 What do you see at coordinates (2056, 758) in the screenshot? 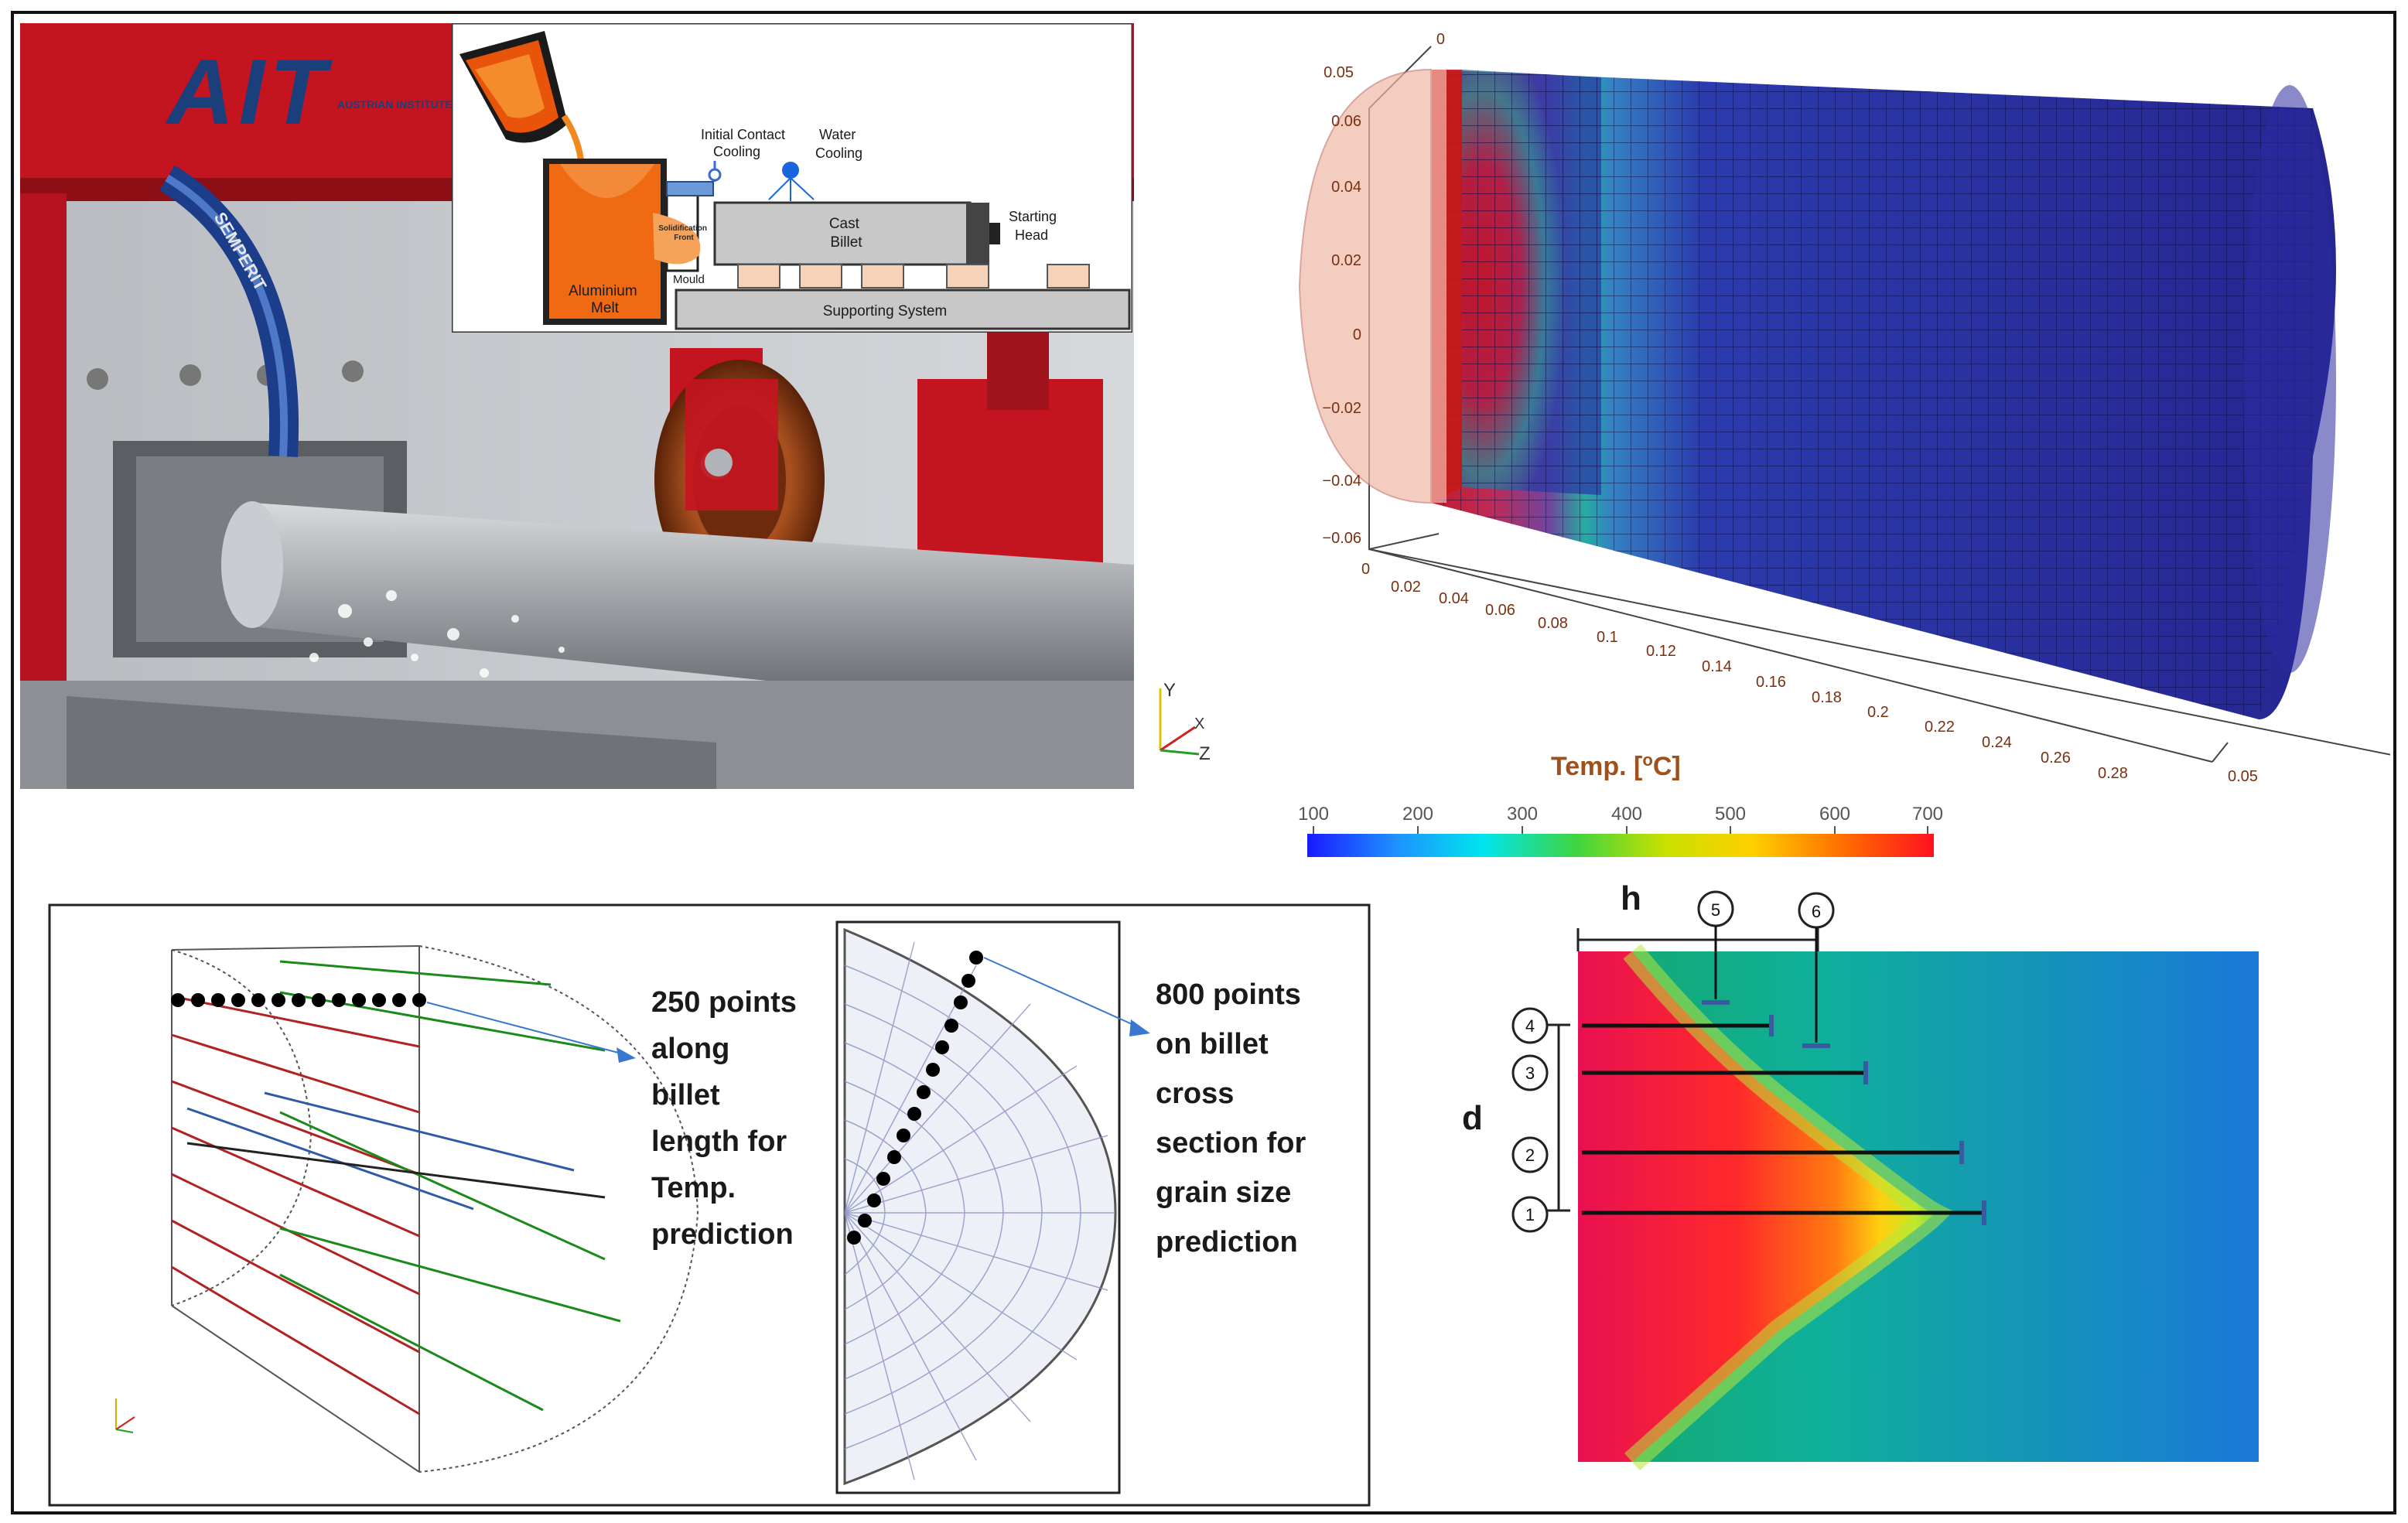
I see `svg-text: 0.26` at bounding box center [2056, 758].